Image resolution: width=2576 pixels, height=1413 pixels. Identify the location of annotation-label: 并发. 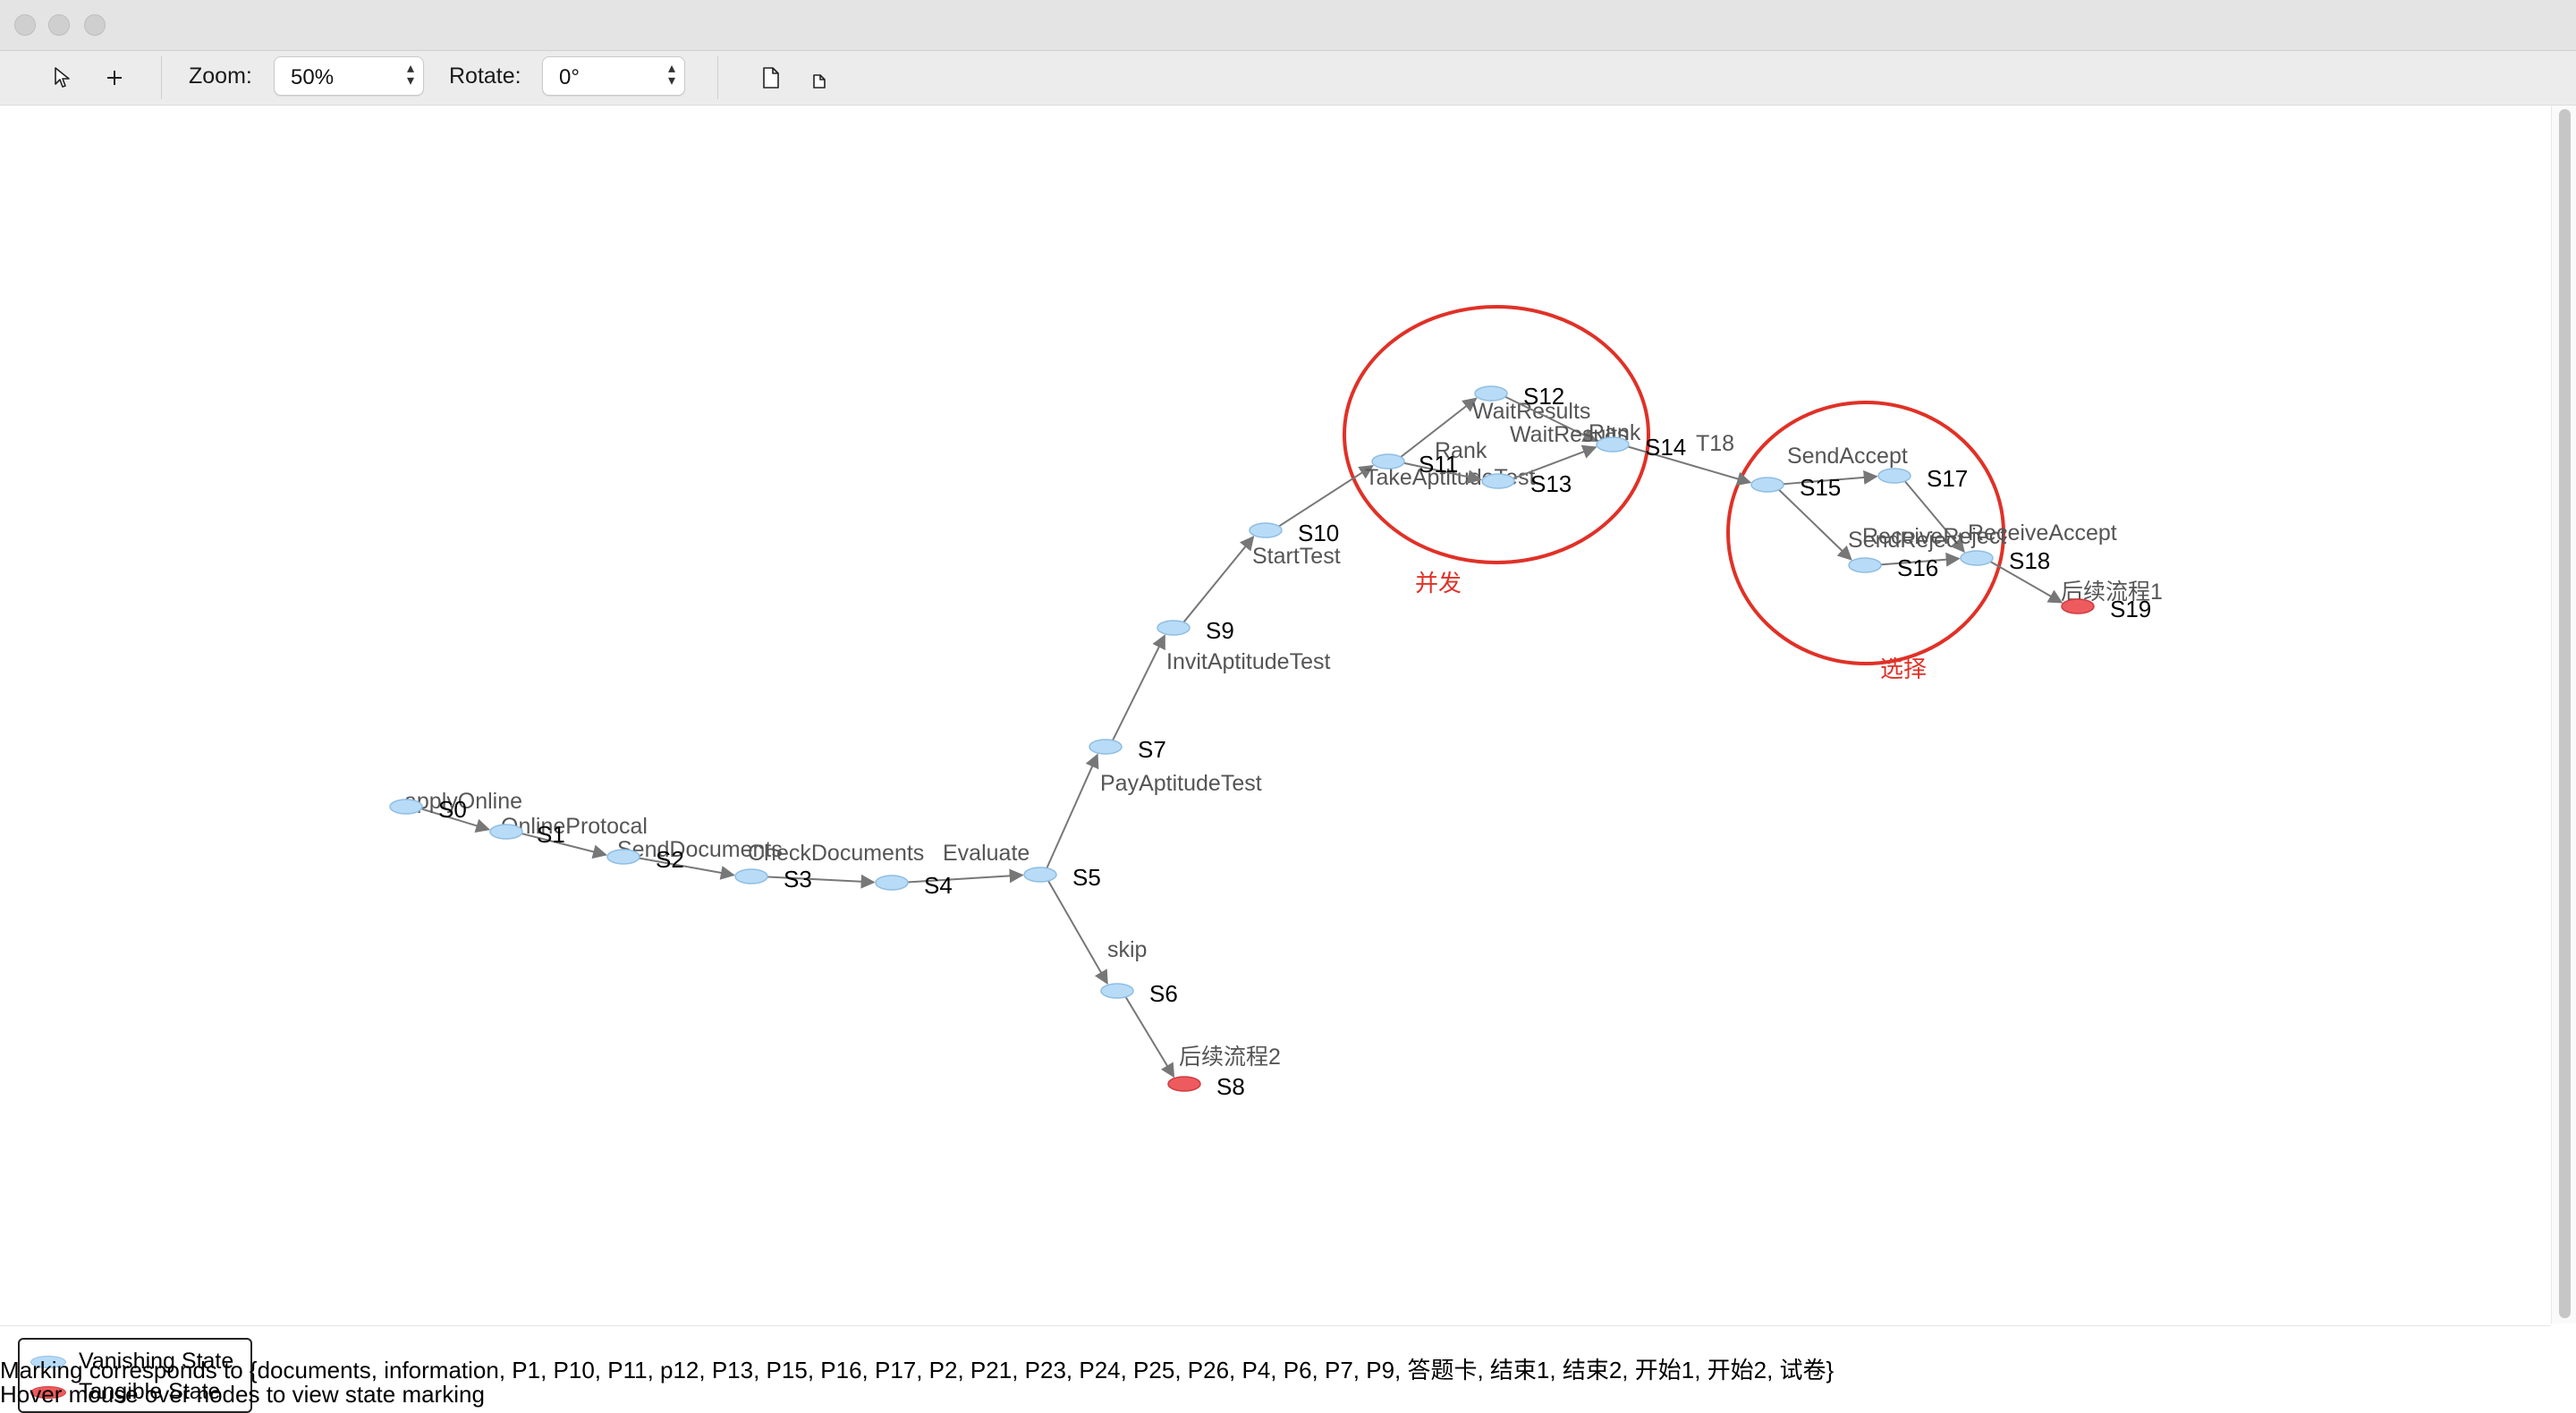
(1438, 583).